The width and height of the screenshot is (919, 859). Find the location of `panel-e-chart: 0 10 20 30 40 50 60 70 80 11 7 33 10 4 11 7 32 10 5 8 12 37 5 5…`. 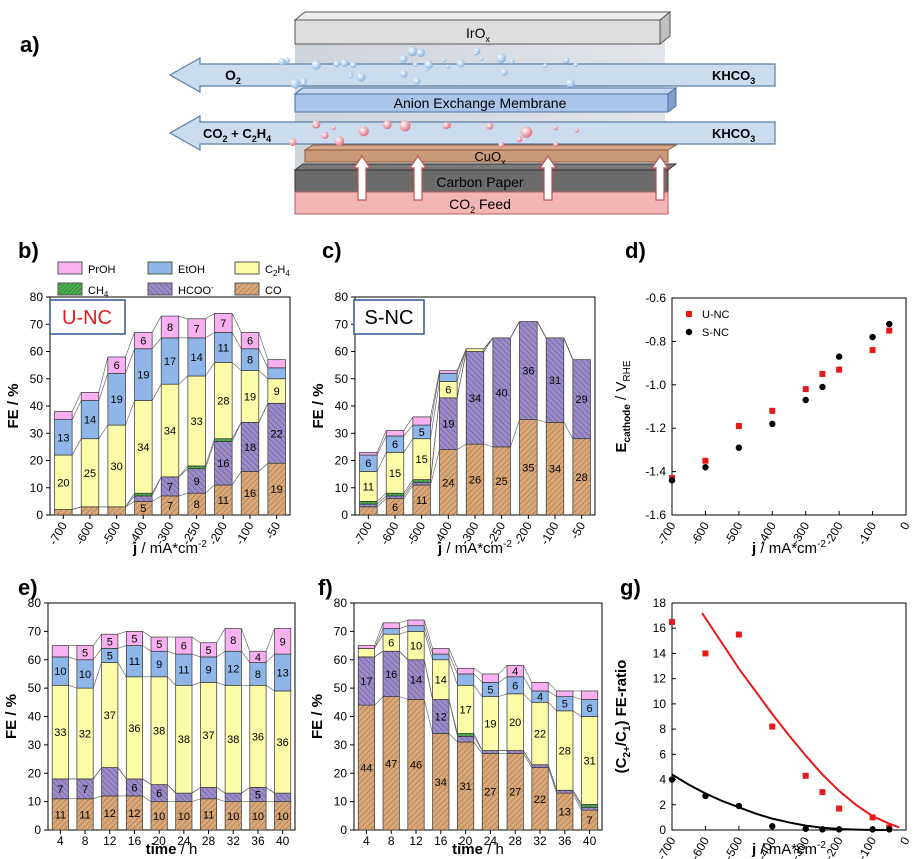

panel-e-chart: 0 10 20 30 40 50 60 70 80 11 7 33 10 4 11 7 32 10 5 8 12 37 5 5… is located at coordinates (149, 727).